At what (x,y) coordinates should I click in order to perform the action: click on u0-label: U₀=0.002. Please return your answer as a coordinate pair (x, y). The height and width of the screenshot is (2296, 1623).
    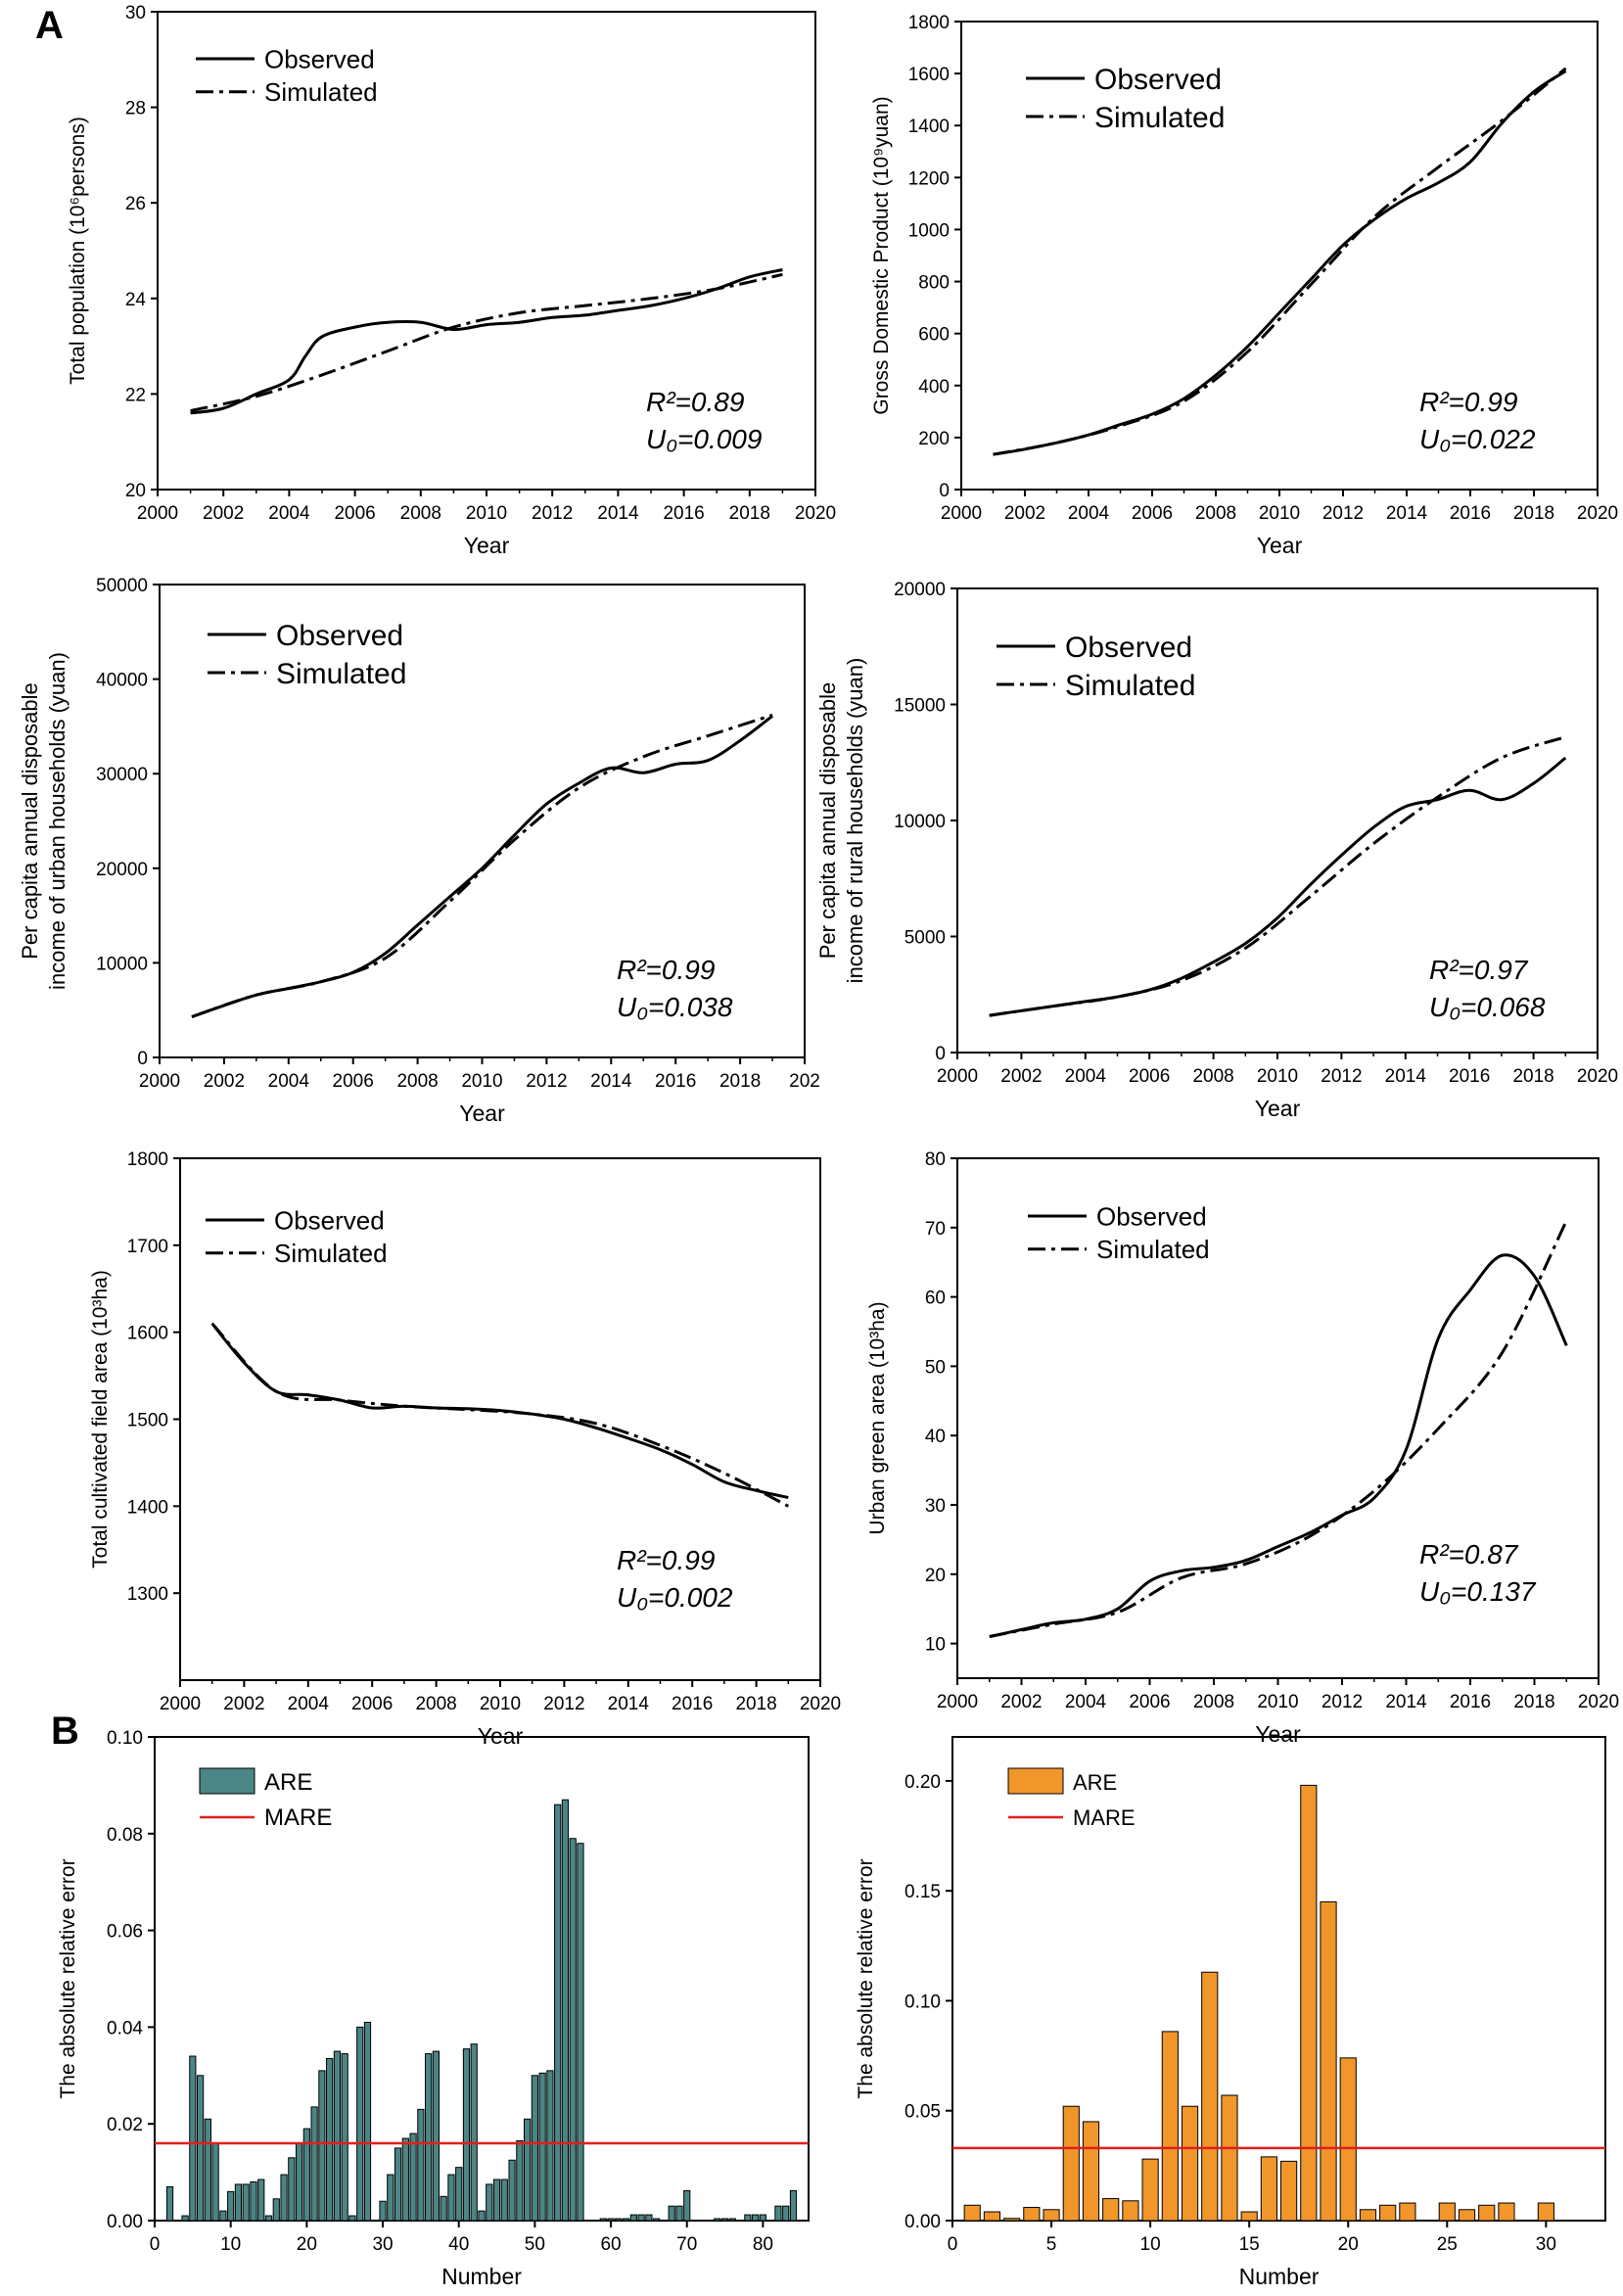
    Looking at the image, I should click on (675, 1597).